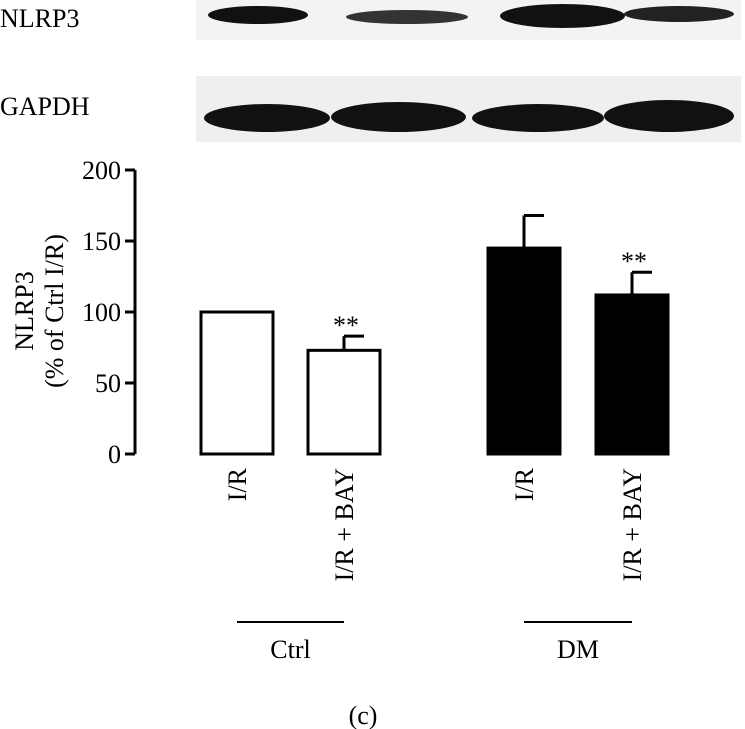 The height and width of the screenshot is (729, 745). I want to click on blot-strip-nlrp3, so click(468, 20).